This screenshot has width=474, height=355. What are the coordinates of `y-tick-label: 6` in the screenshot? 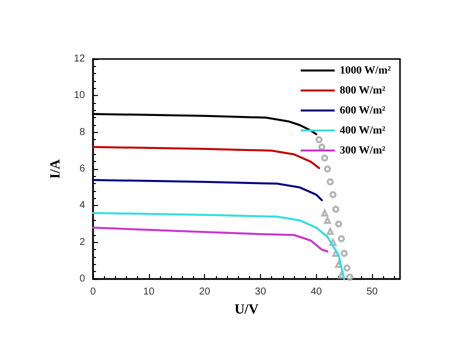 It's located at (82, 169).